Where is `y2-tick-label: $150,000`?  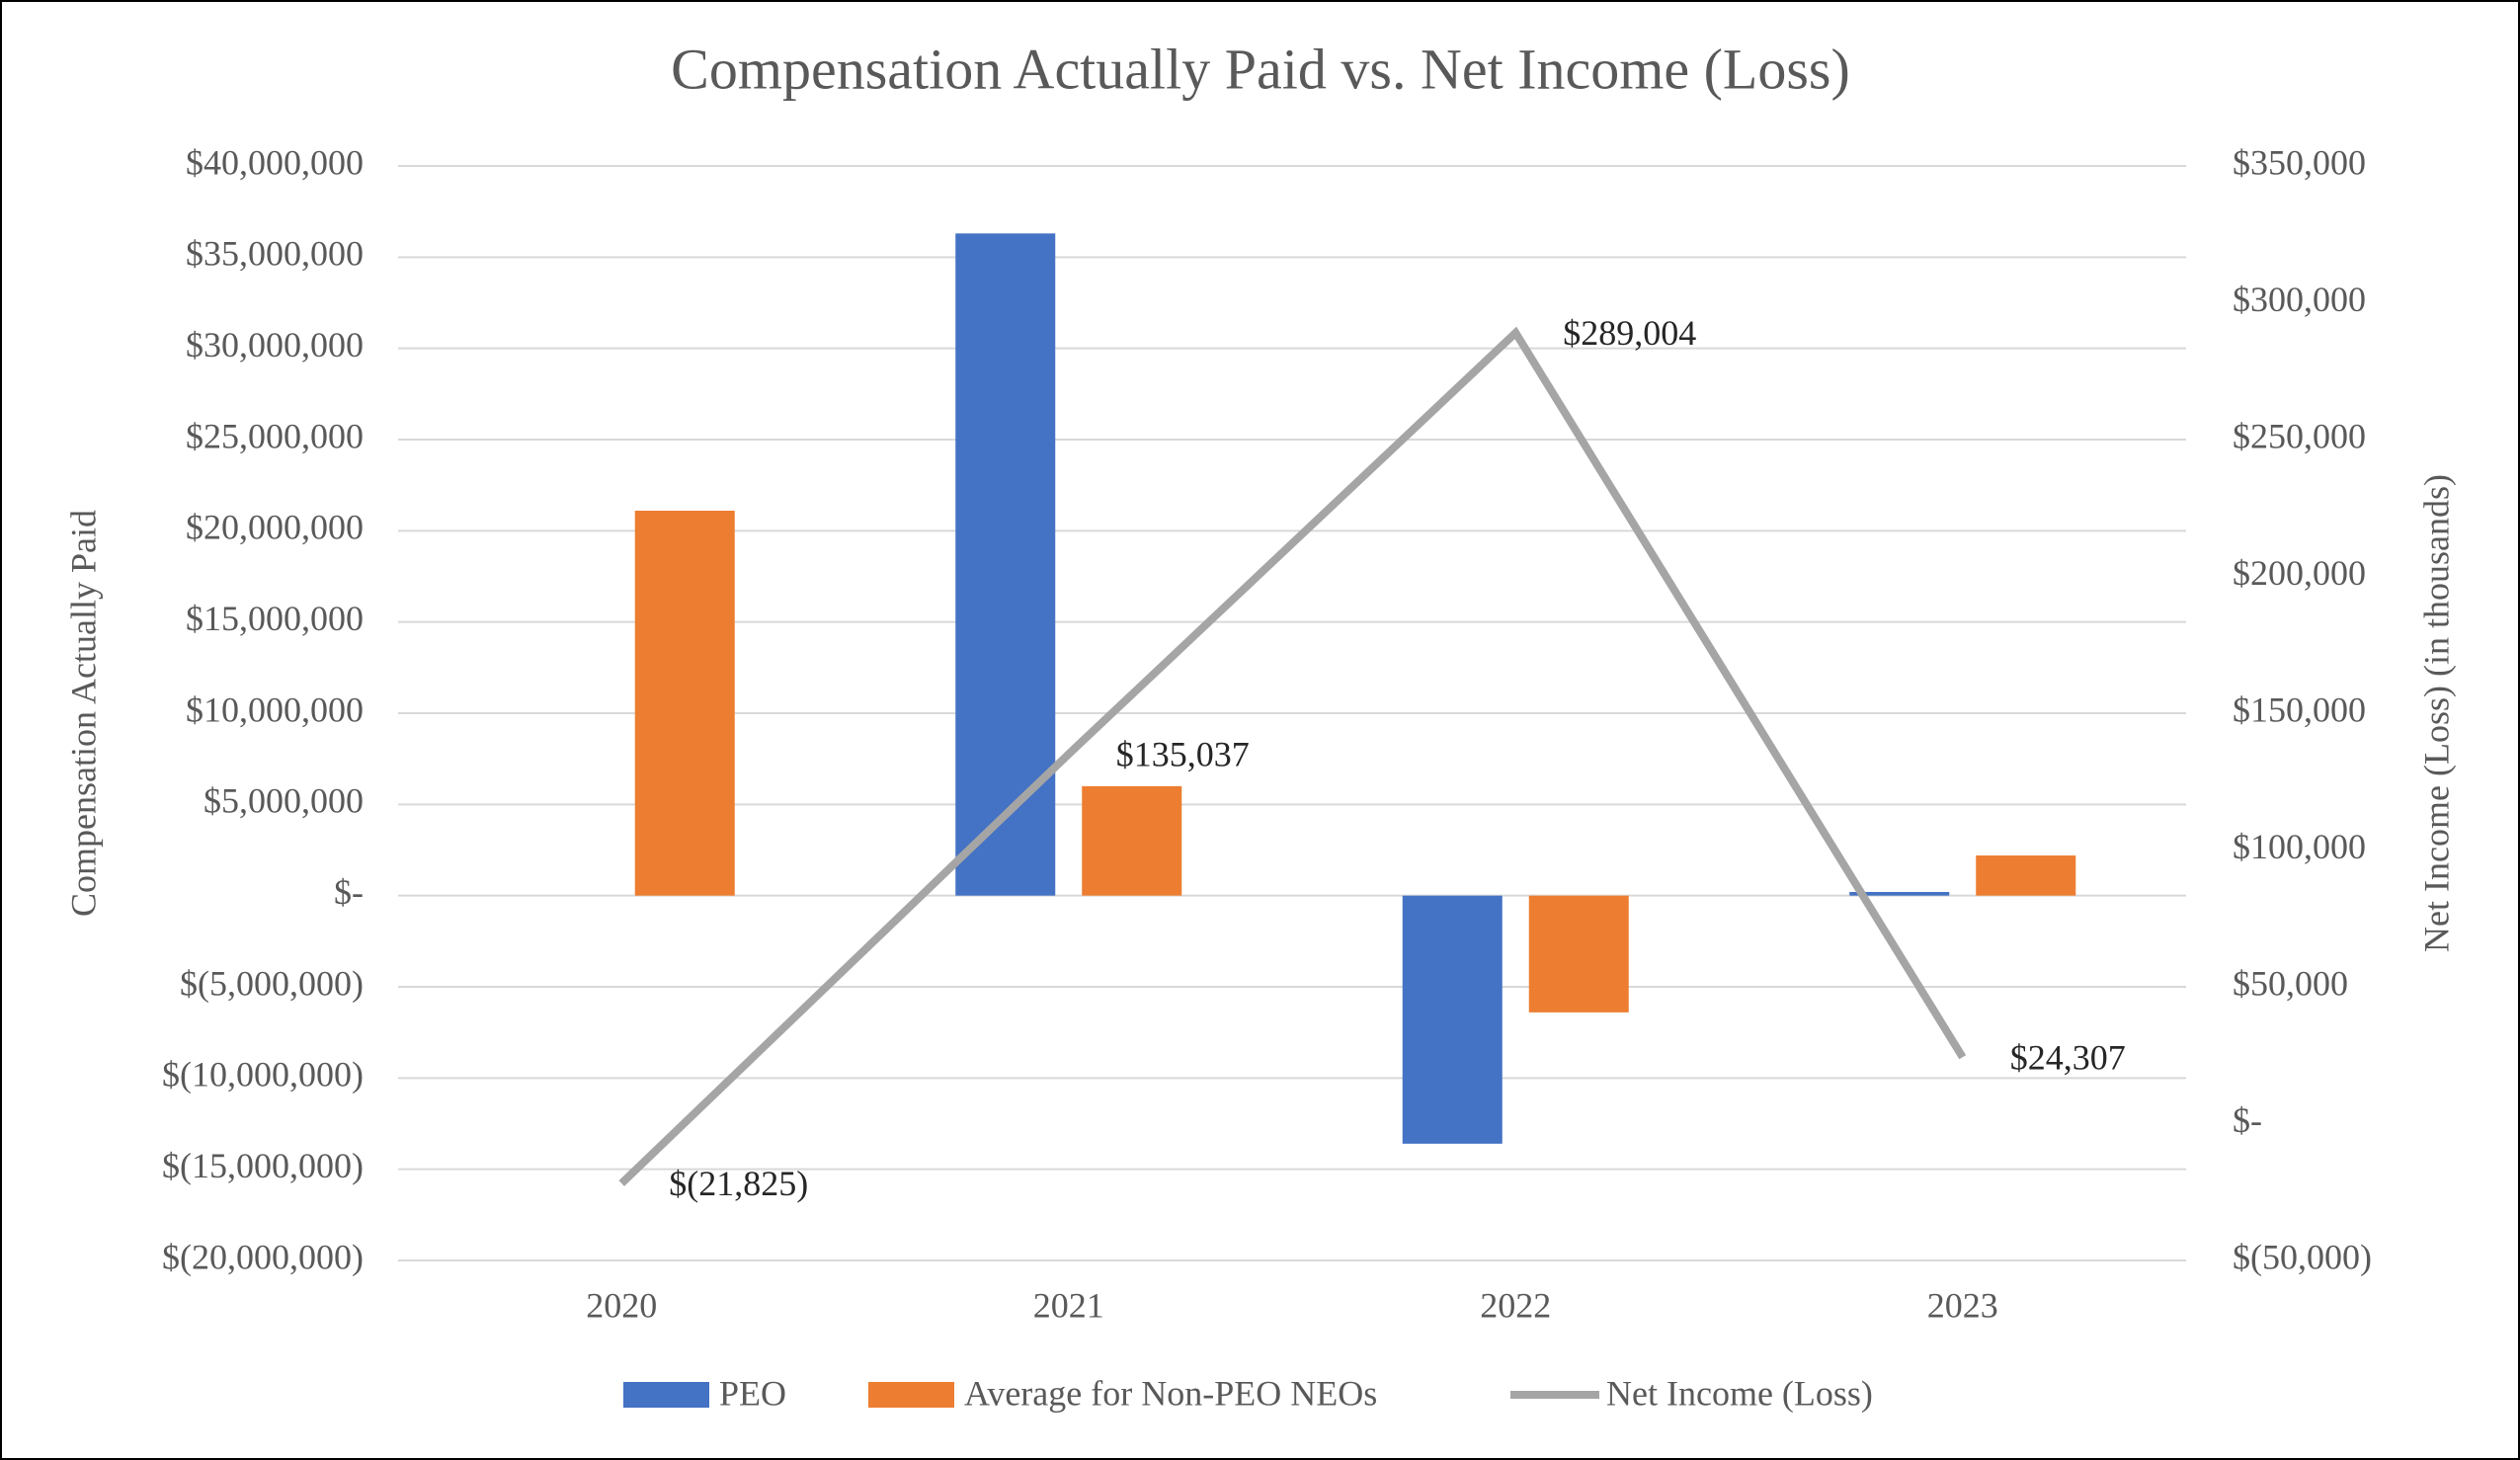 y2-tick-label: $150,000 is located at coordinates (2299, 709).